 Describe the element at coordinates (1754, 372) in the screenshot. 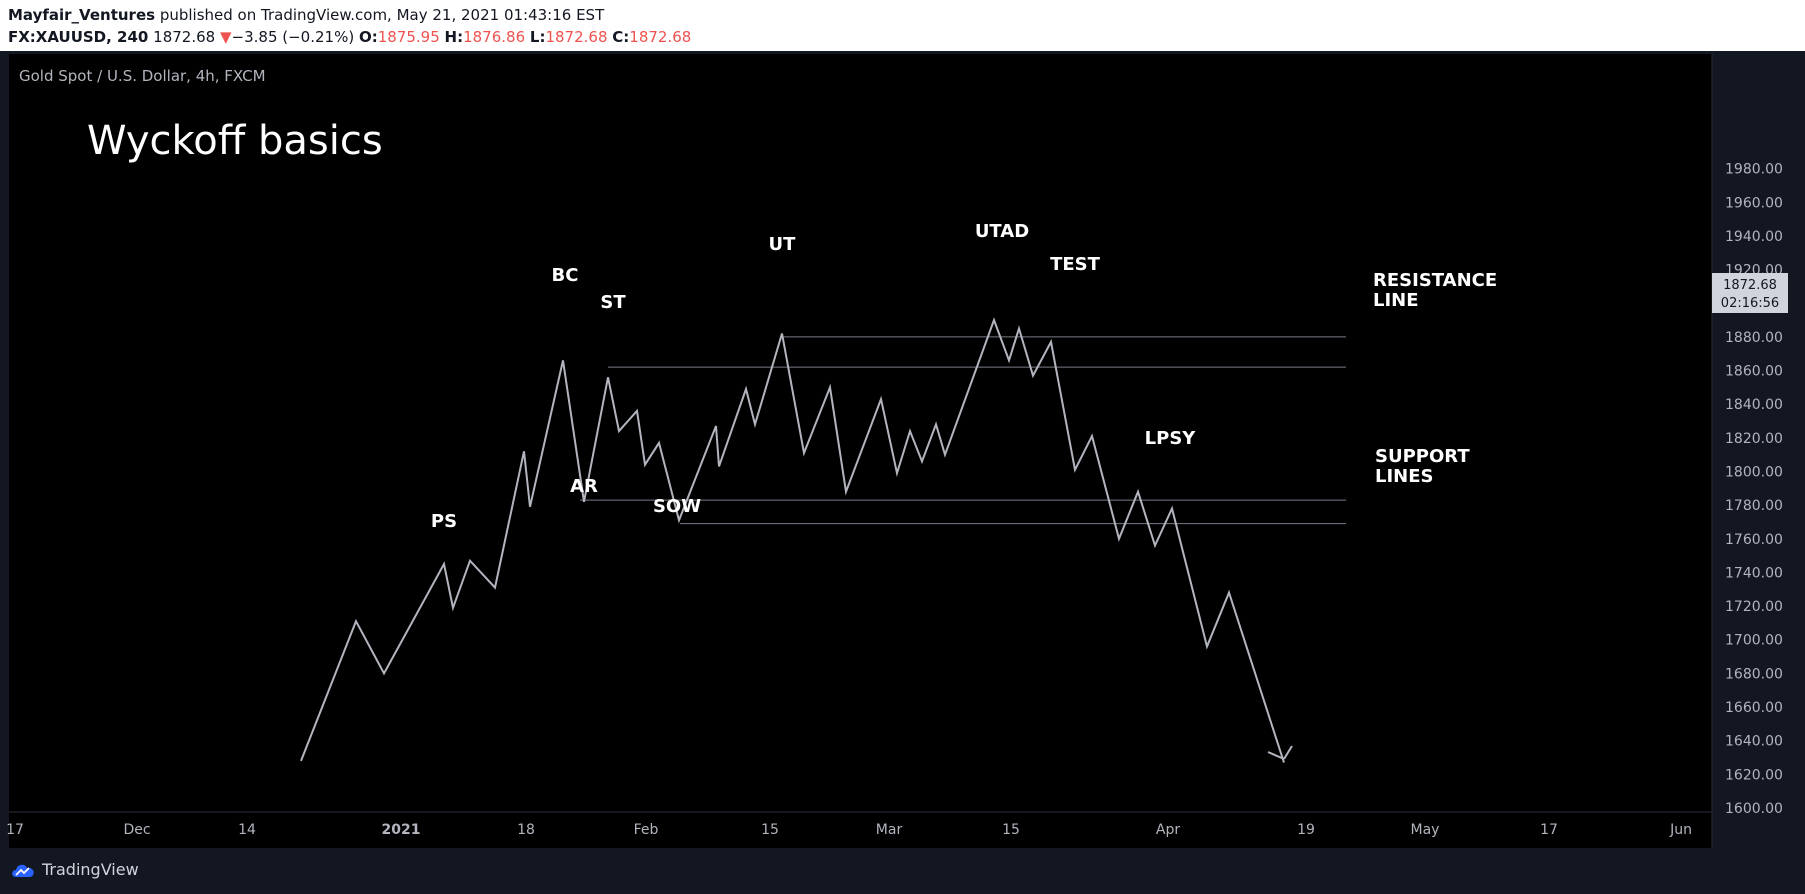

I see `price-tick-label: 1860.00` at that location.